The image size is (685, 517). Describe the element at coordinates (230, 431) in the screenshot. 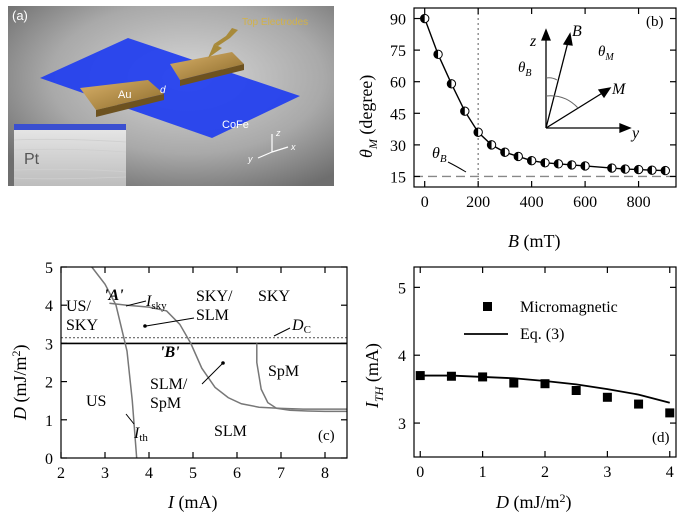

I see `c-label-slm: SLM` at that location.